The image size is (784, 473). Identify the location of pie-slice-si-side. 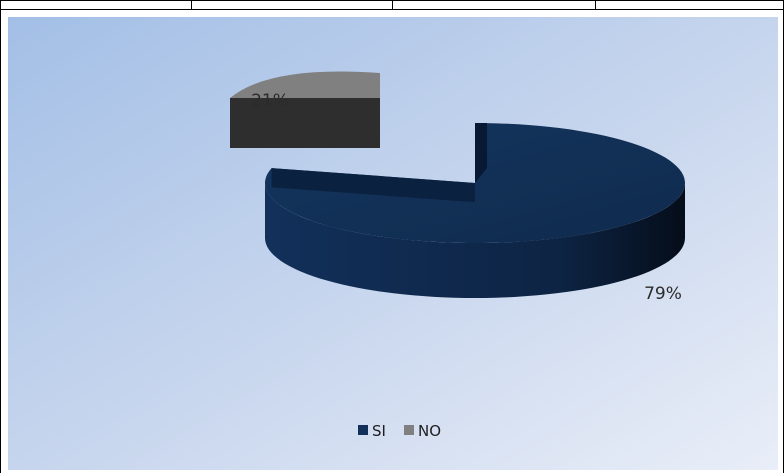
(475, 240).